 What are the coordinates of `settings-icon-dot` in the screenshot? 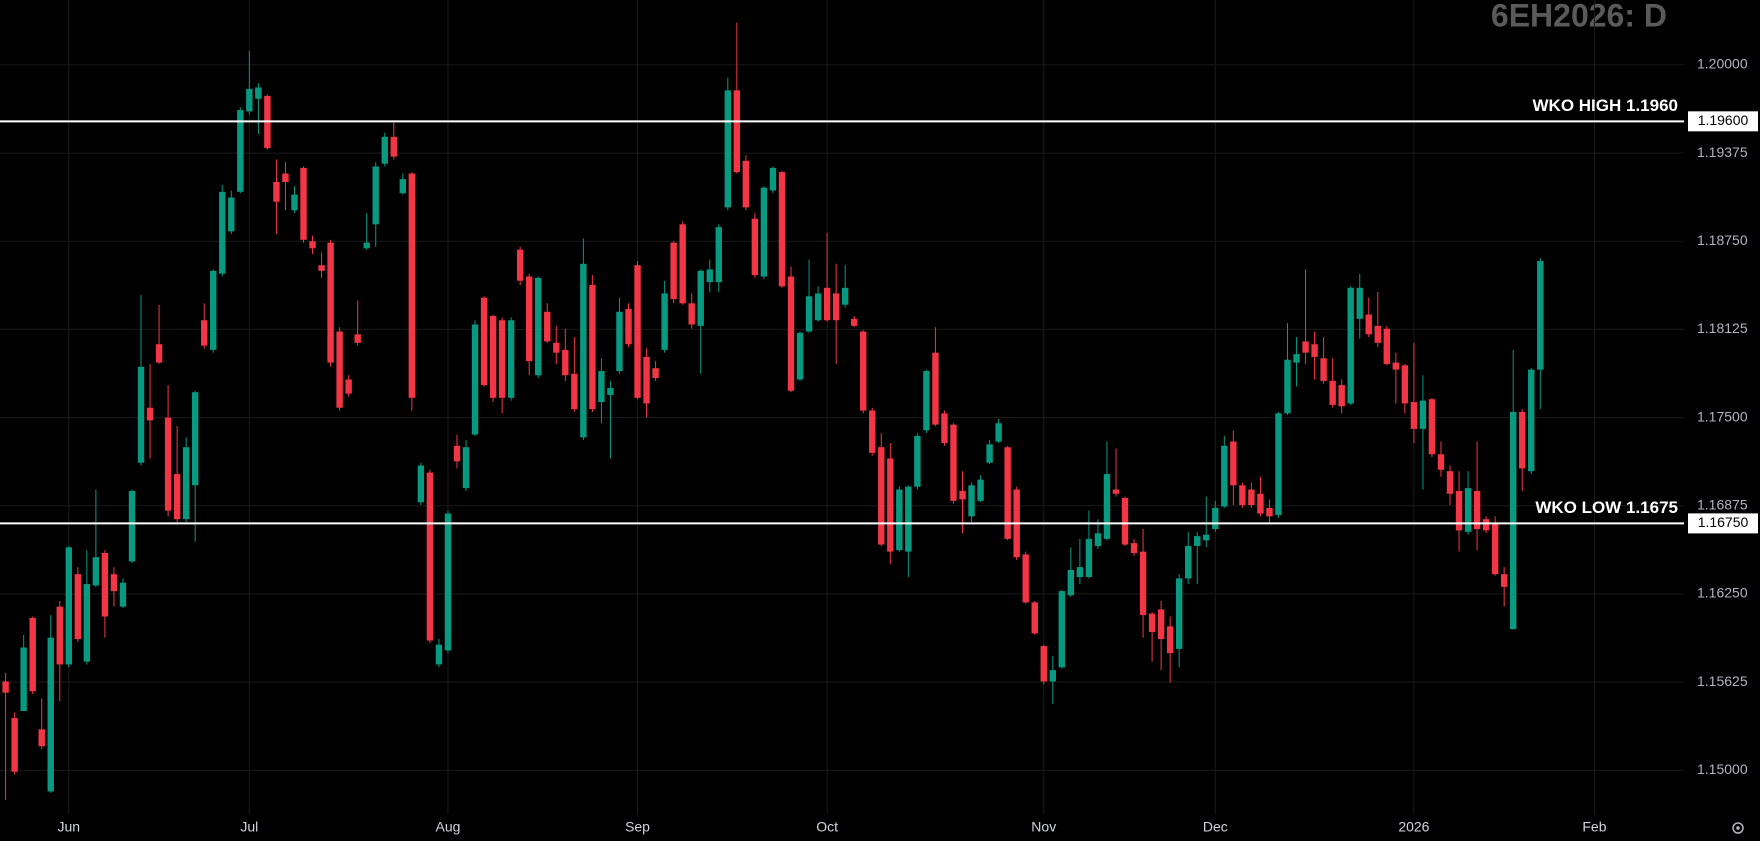 It's located at (1738, 828).